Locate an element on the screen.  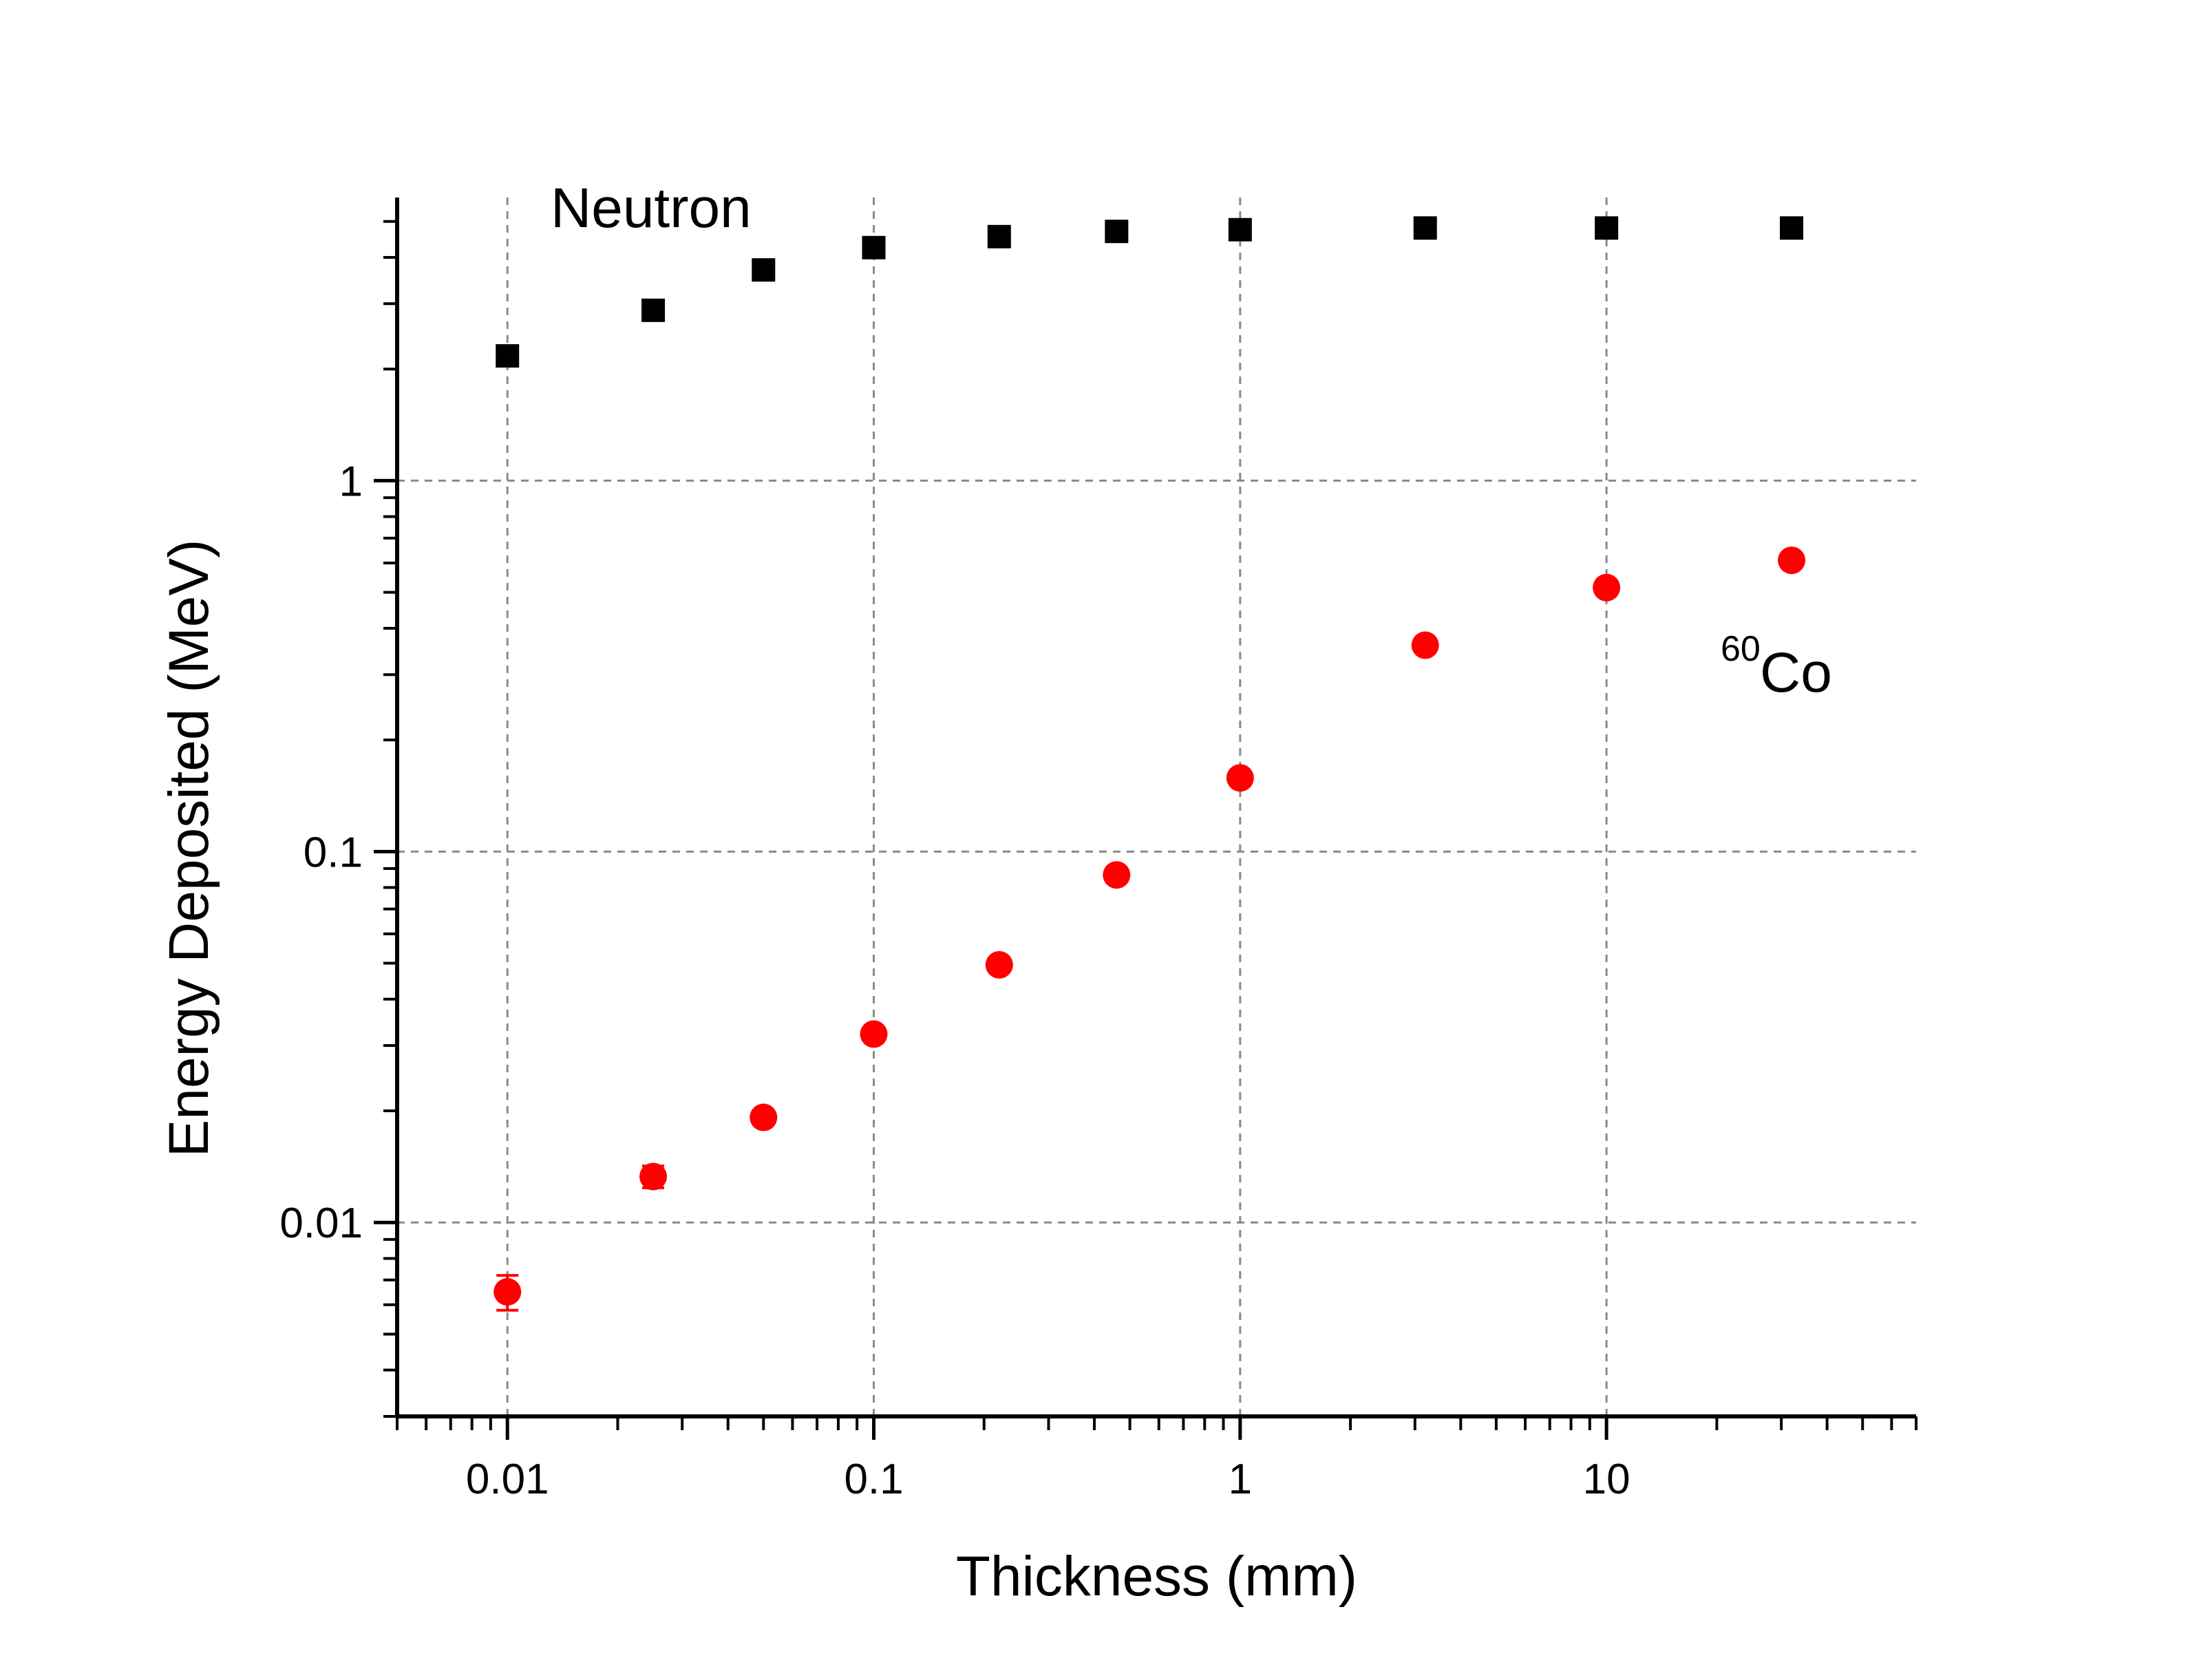
y-tick-label-0: 0.01 is located at coordinates (321, 1223).